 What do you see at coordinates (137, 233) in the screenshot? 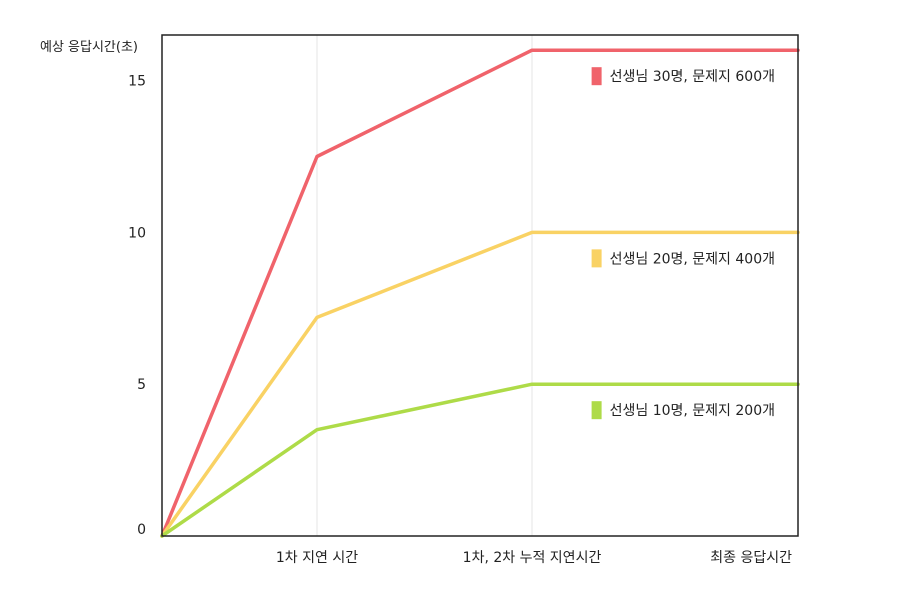
I see `y-tick-label: 10` at bounding box center [137, 233].